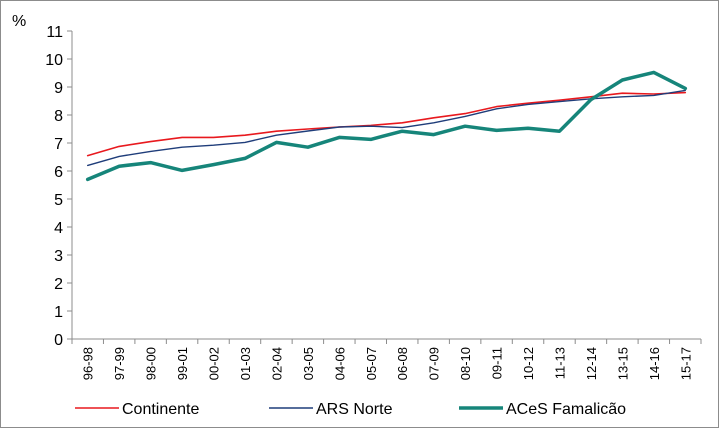 The image size is (719, 432). I want to click on x-tick-label: 04-06, so click(339, 363).